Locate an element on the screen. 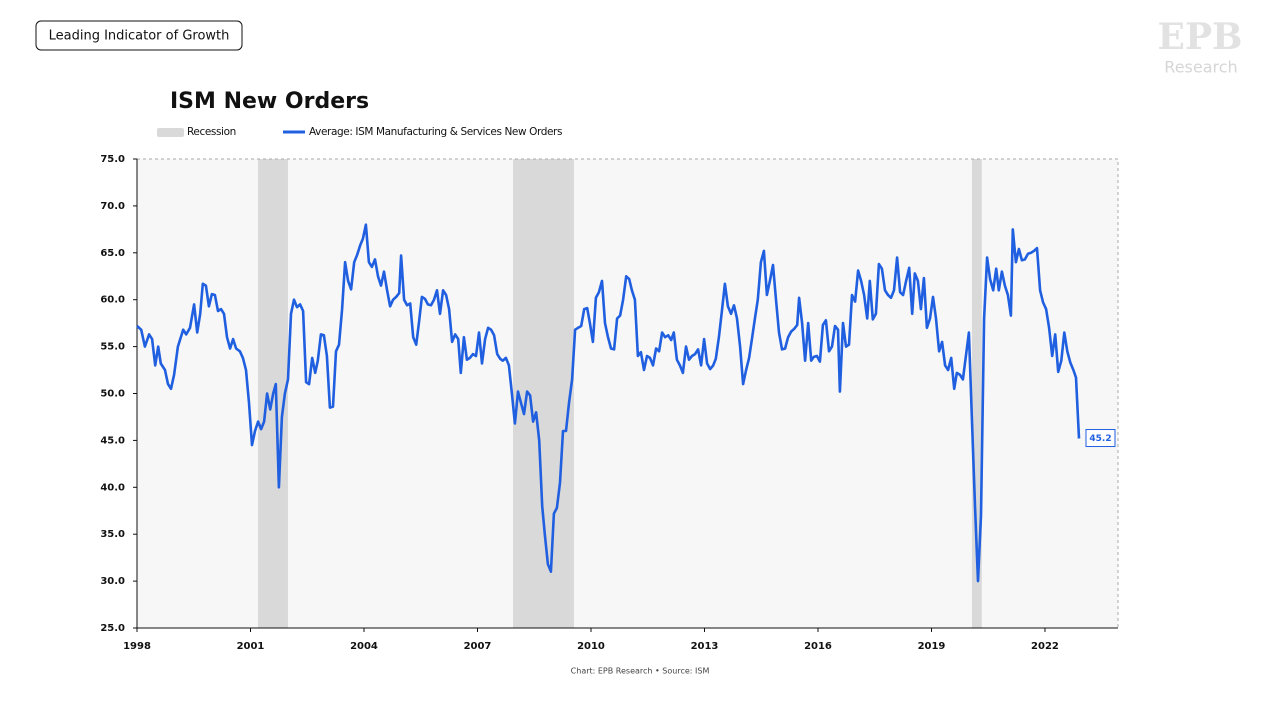 Image resolution: width=1280 pixels, height=720 pixels. y-tick-label: 35.0 is located at coordinates (112, 534).